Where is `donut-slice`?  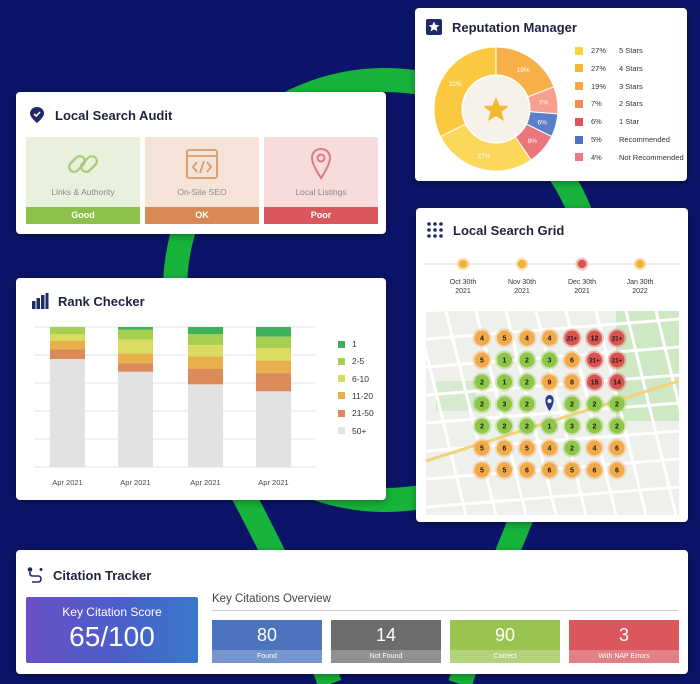 donut-slice is located at coordinates (465, 92).